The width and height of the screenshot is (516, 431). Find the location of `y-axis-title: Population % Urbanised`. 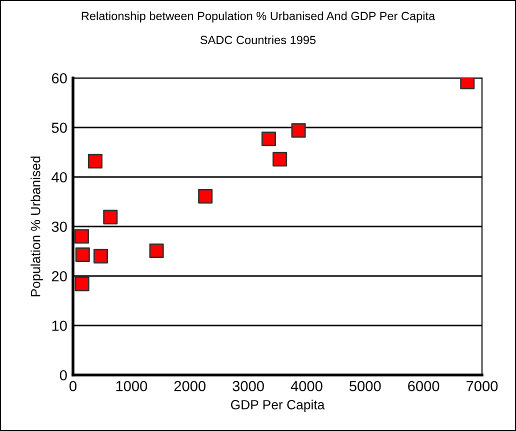

y-axis-title: Population % Urbanised is located at coordinates (36, 226).